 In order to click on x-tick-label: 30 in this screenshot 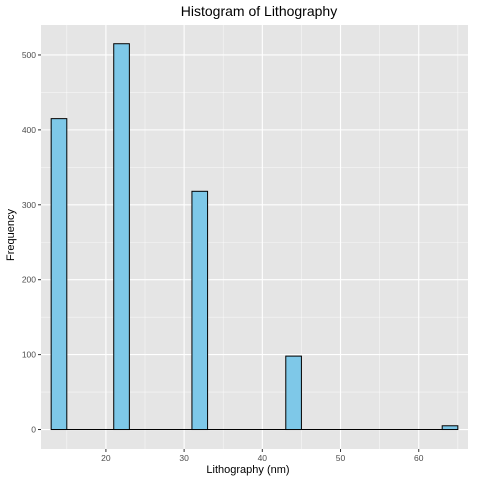, I will do `click(184, 458)`.